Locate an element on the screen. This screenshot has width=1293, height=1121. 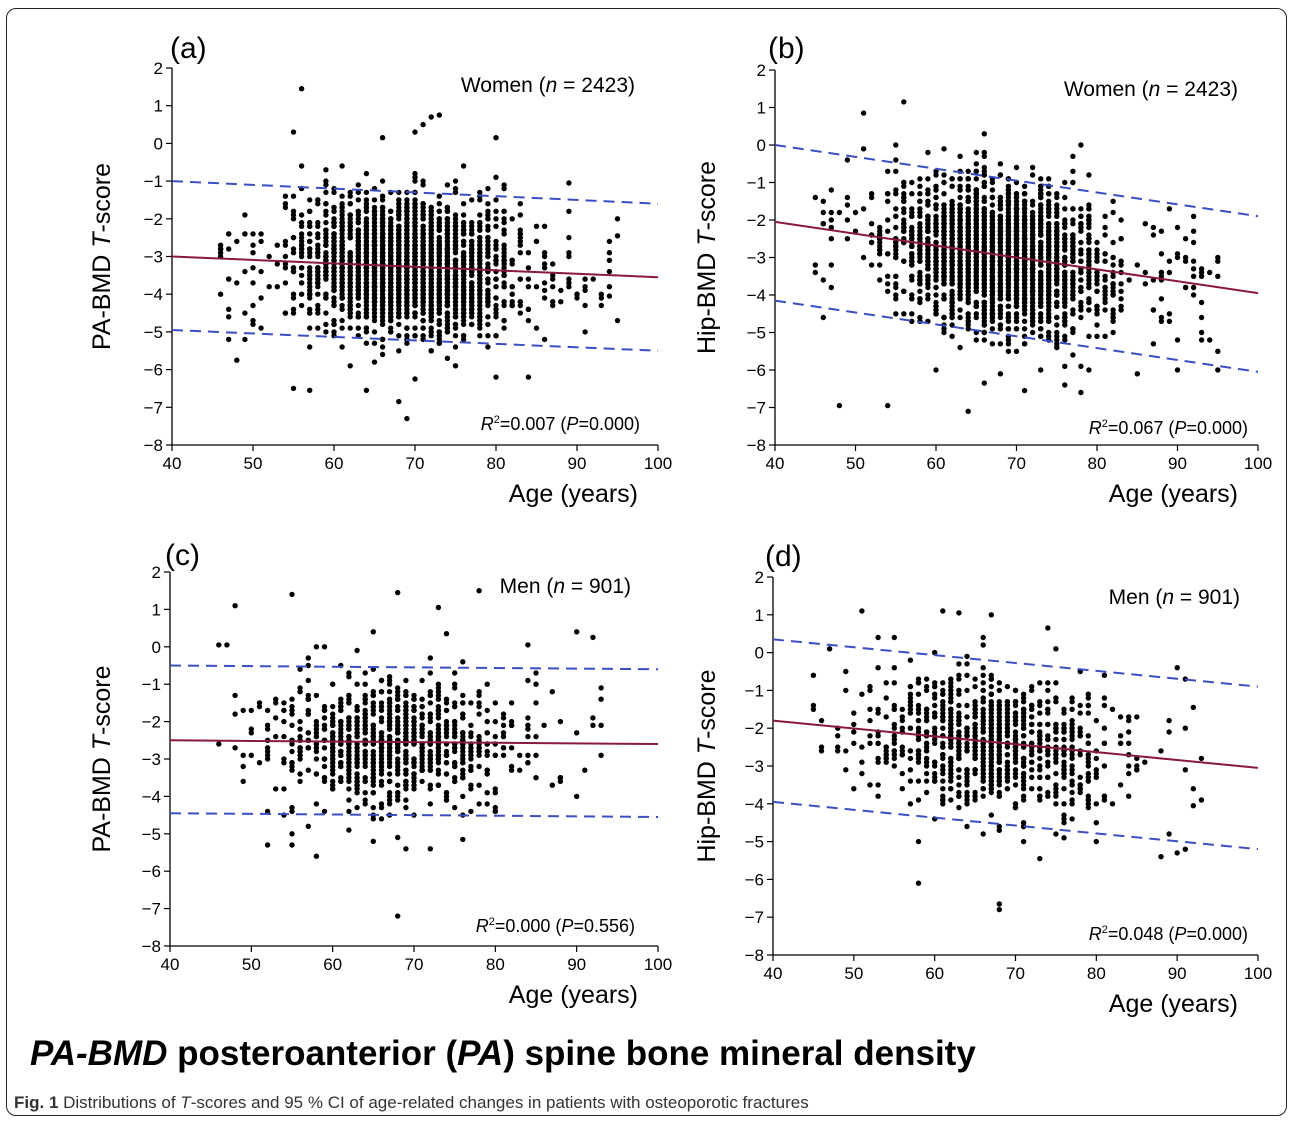
y-tick-label: 2 is located at coordinates (156, 572).